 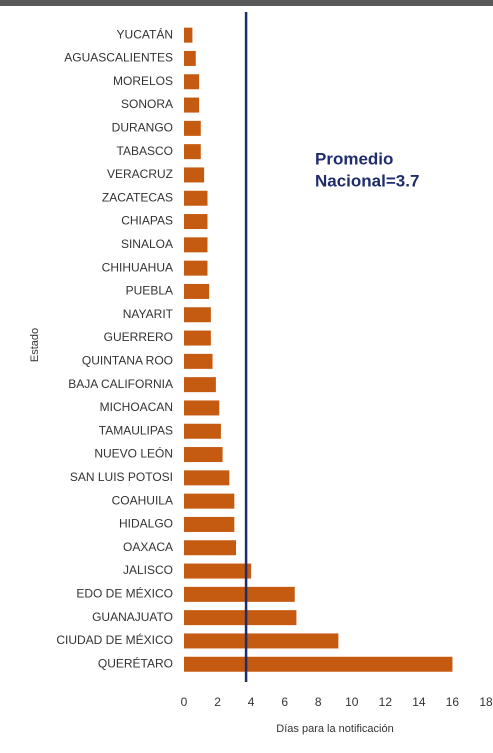 What do you see at coordinates (137, 197) in the screenshot?
I see `y-tick-label: ZACATECAS` at bounding box center [137, 197].